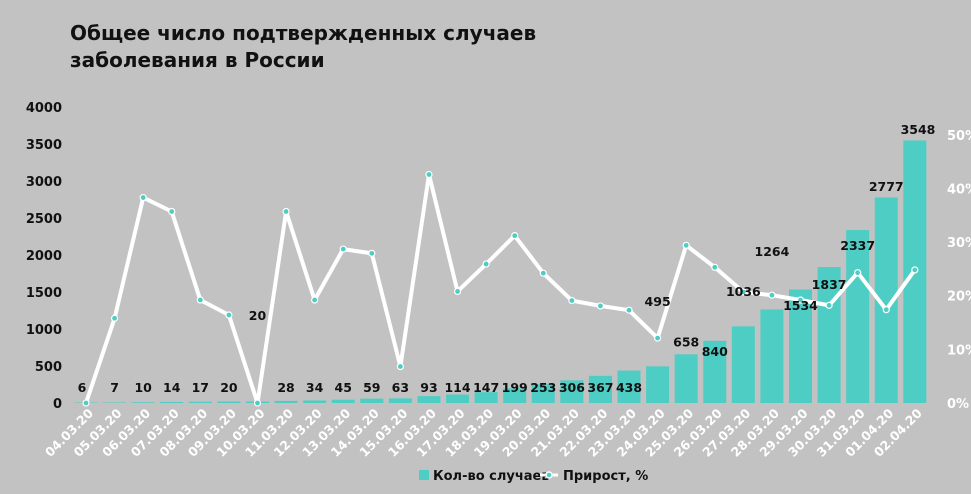 This screenshot has height=494, width=971. Describe the element at coordinates (958, 404) in the screenshot. I see `y-right-tick-label: 0%` at that location.